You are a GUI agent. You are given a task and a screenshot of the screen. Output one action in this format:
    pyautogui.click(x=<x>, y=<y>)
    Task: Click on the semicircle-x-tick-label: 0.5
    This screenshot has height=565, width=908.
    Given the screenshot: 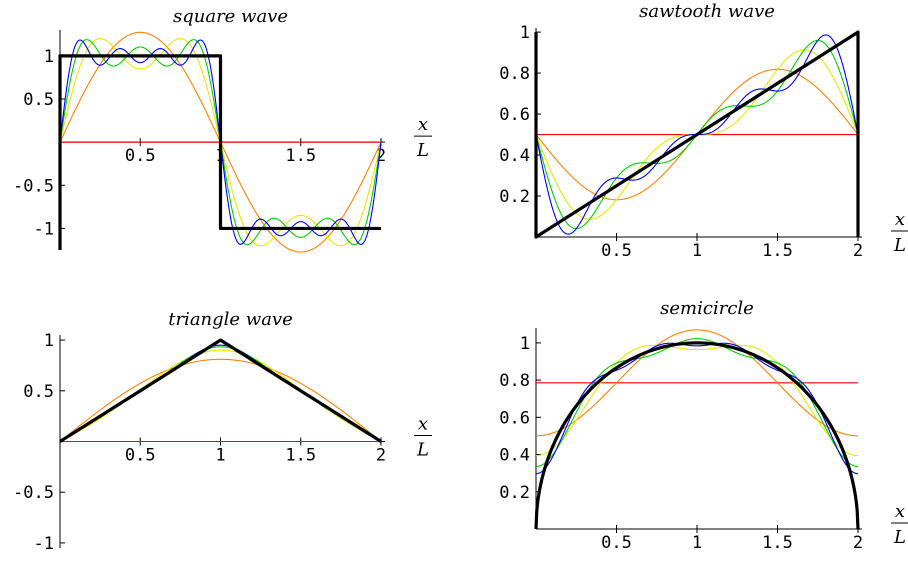 What is the action you would take?
    pyautogui.click(x=616, y=543)
    